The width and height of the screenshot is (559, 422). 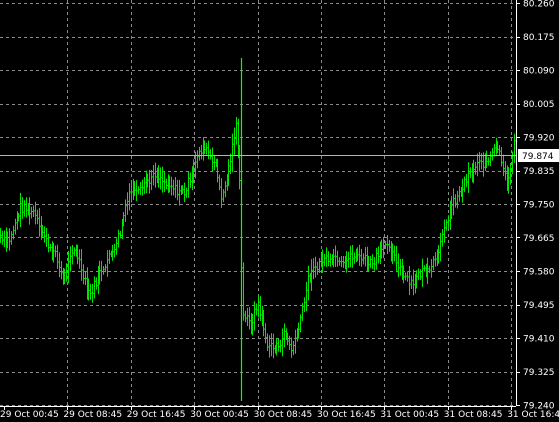 I want to click on y-tick-label: 79.325, so click(x=539, y=373).